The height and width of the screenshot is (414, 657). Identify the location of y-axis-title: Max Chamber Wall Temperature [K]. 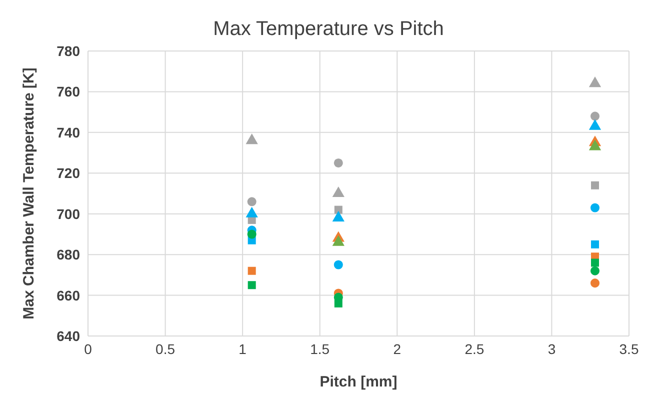
(29, 194).